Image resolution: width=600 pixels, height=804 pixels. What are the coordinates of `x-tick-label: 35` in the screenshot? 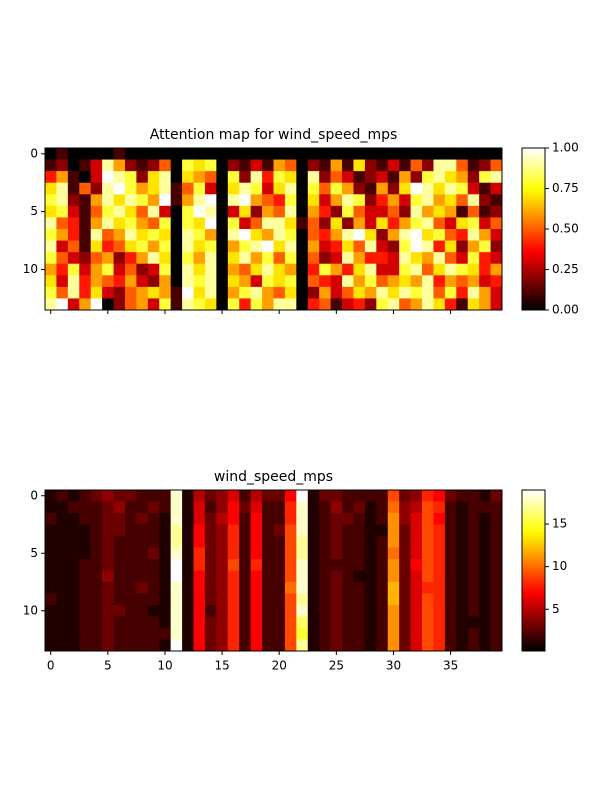 It's located at (450, 666).